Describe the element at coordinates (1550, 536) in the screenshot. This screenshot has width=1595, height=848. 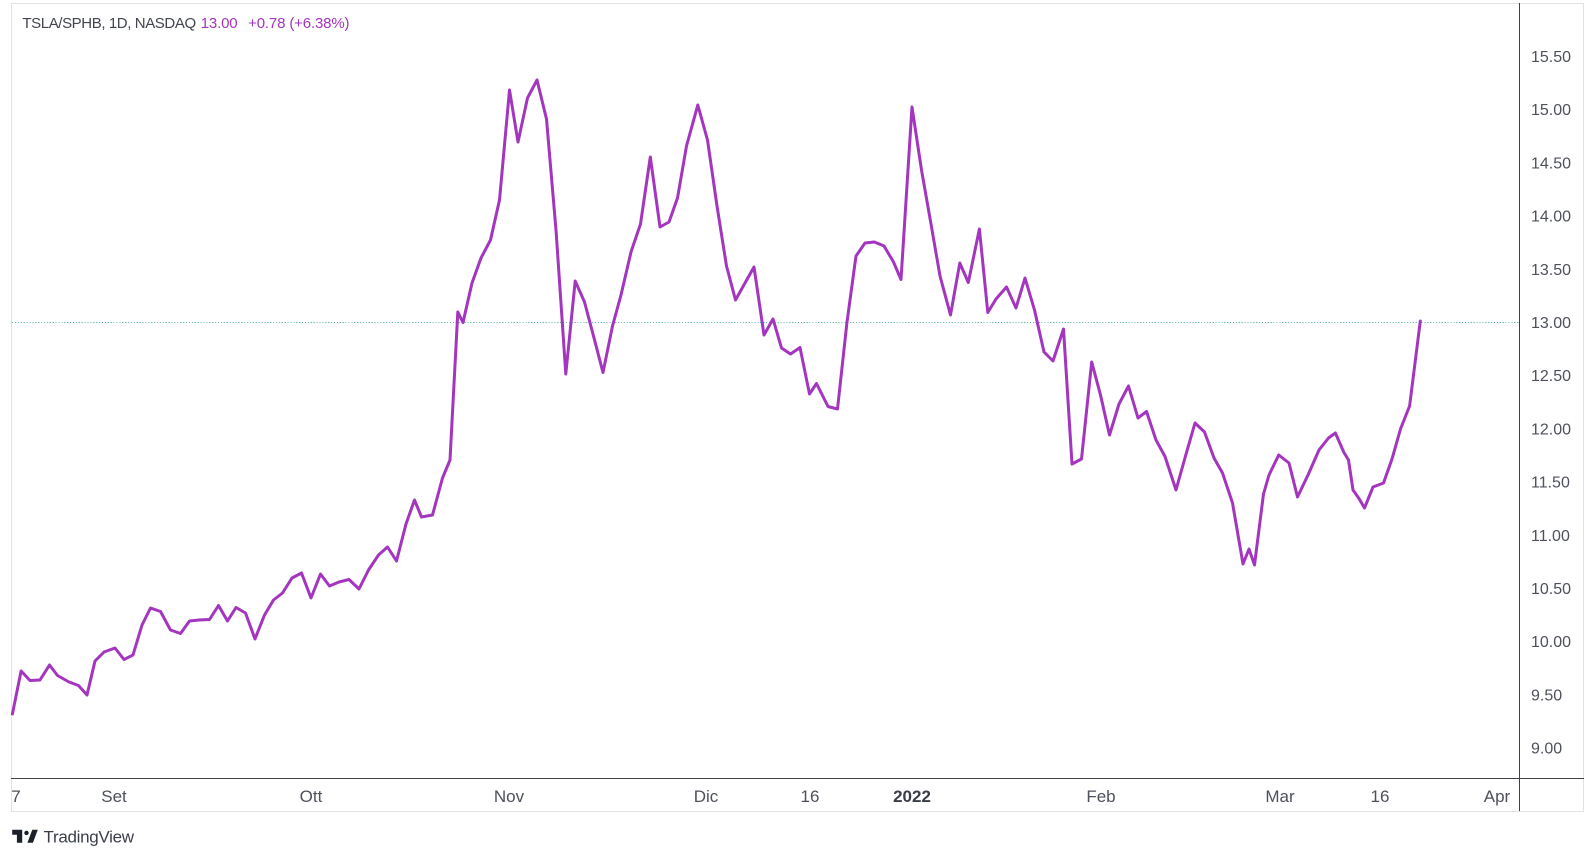
I see `svg-text: 11.00` at that location.